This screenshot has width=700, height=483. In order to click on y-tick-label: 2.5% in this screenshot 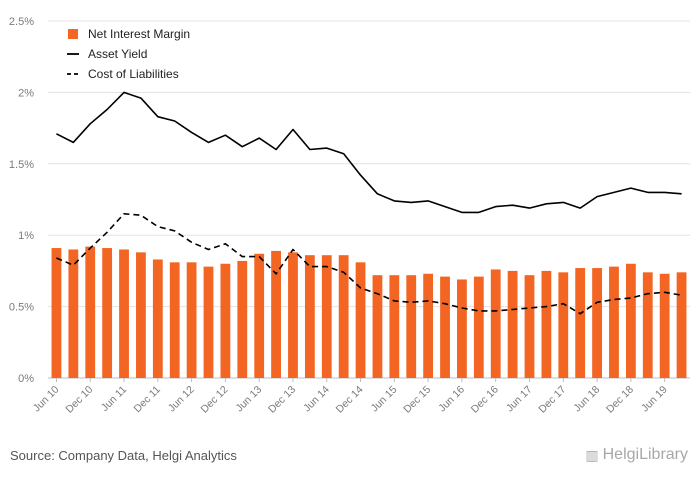, I will do `click(21, 22)`.